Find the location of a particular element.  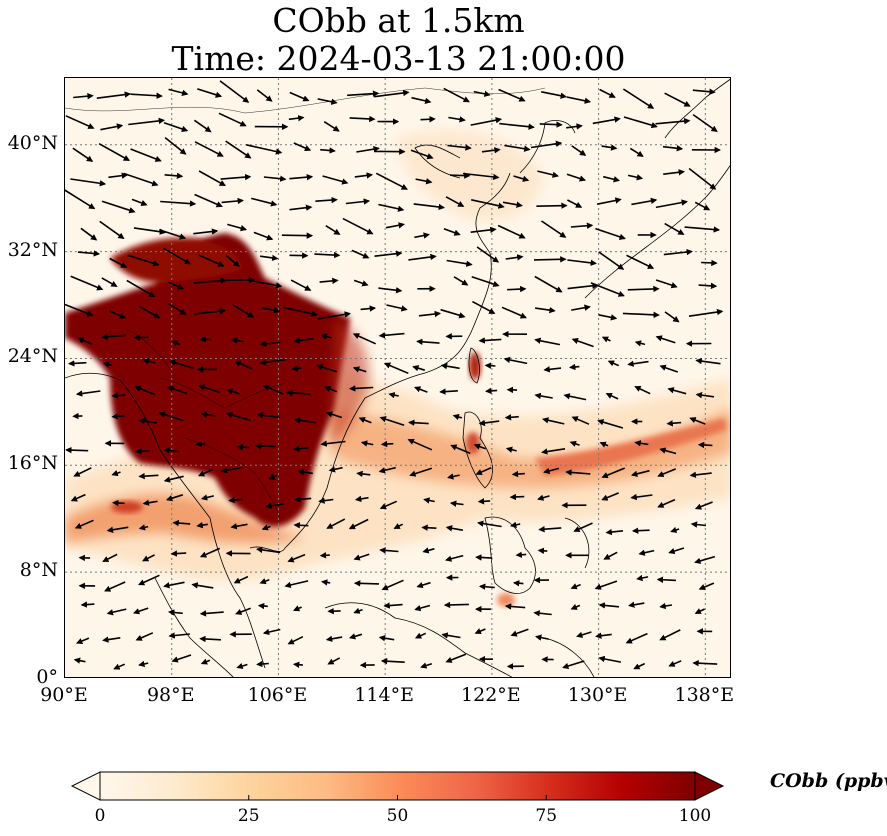

lon-tick-label: 130°E is located at coordinates (597, 695).